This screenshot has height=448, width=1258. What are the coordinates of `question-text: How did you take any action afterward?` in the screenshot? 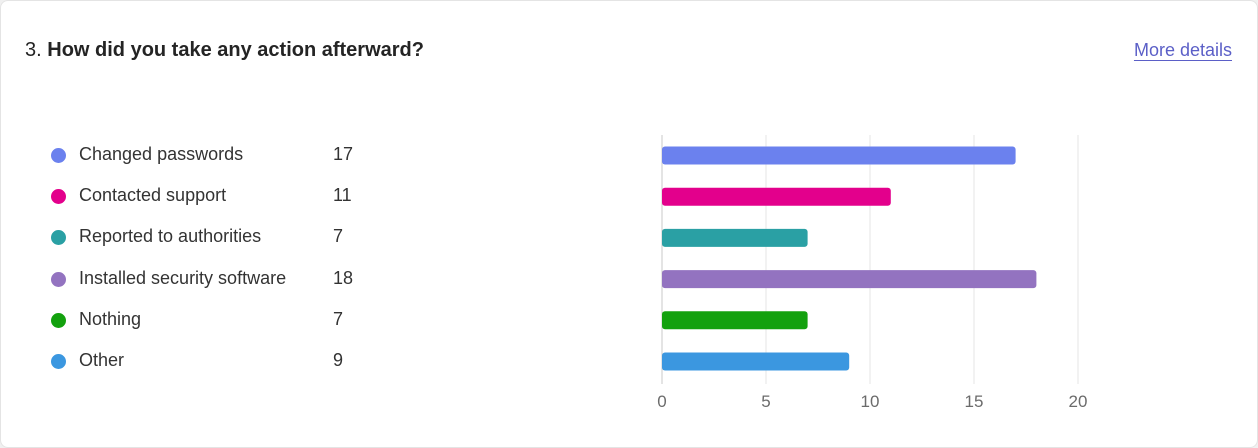 It's located at (235, 50).